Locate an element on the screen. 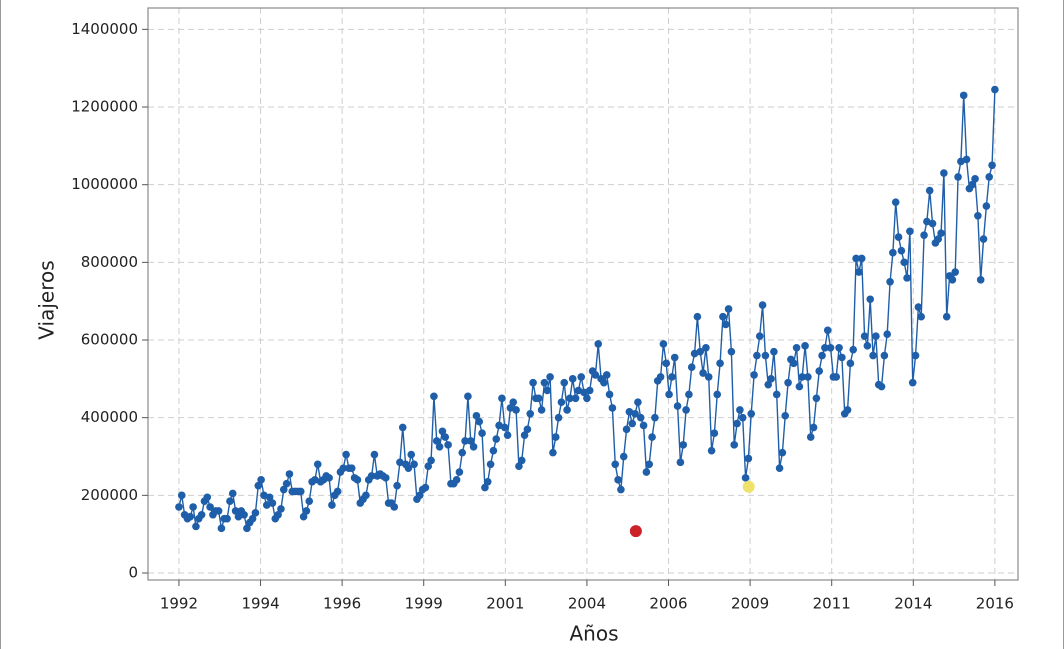 The height and width of the screenshot is (649, 1064). y-tick-label: 200000 is located at coordinates (109, 495).